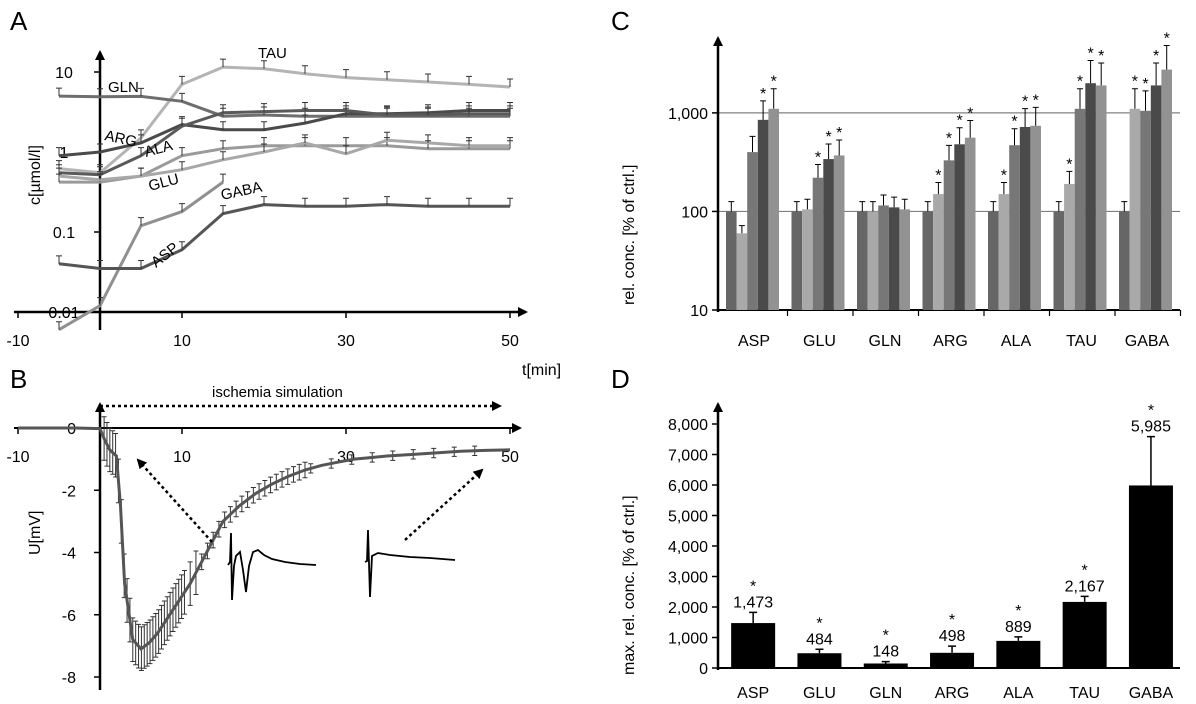  I want to click on sig-star-d: *, so click(819, 623).